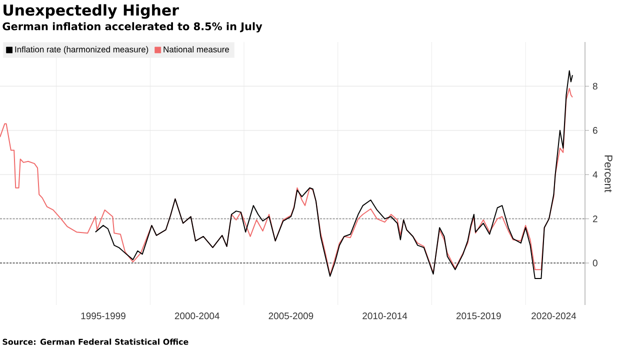 The width and height of the screenshot is (620, 348). Describe the element at coordinates (132, 27) in the screenshot. I see `chart-subtitle: German inflation accelerated to 8.5% in July` at that location.